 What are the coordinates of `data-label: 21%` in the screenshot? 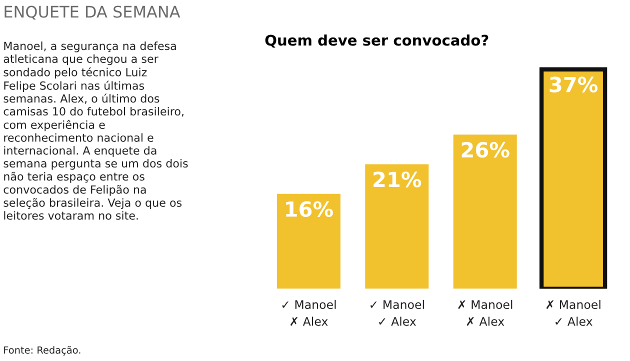 It's located at (398, 180).